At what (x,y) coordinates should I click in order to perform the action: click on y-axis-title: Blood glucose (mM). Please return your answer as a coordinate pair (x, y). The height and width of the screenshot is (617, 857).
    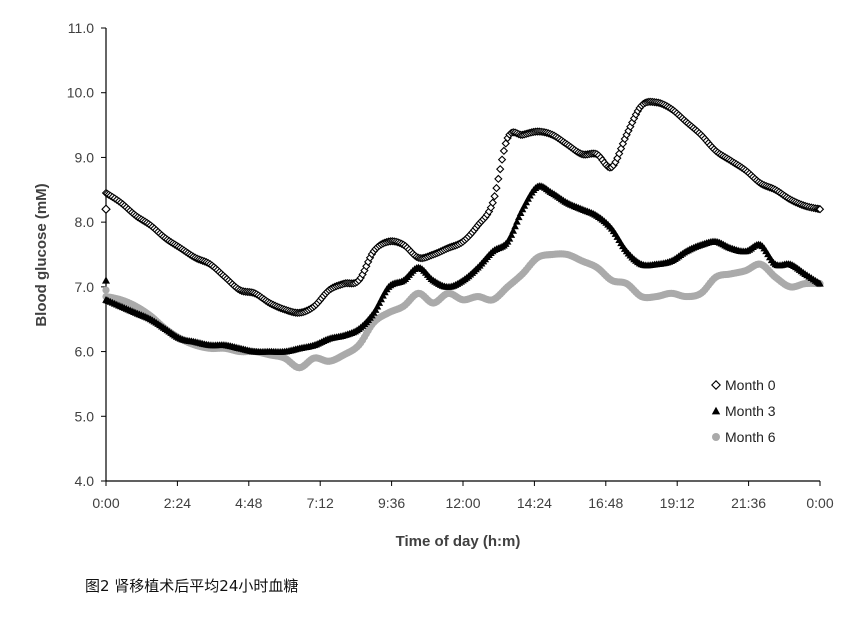
    Looking at the image, I should click on (41, 254).